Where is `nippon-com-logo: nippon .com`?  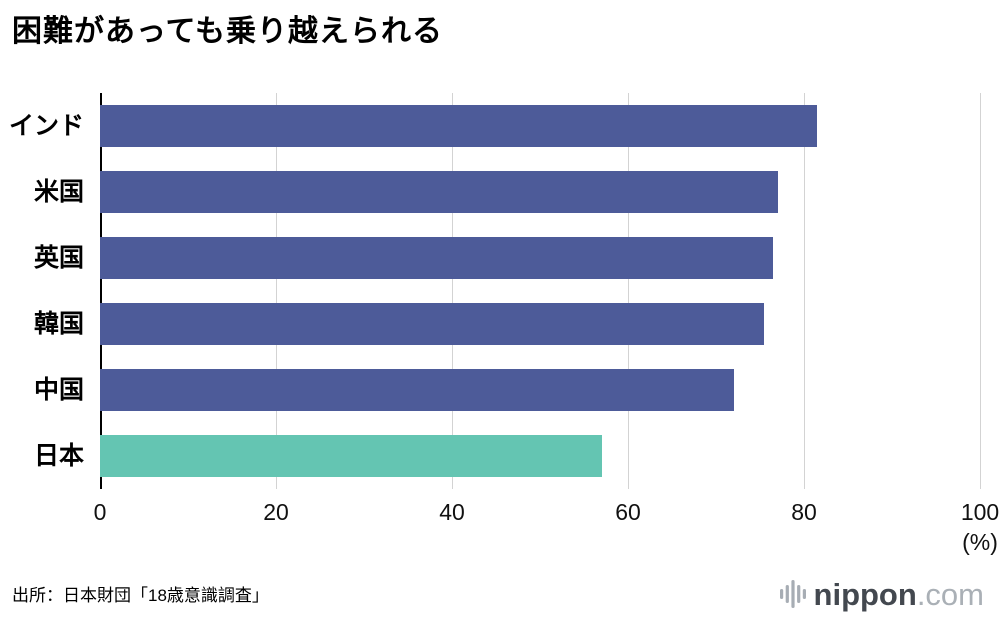
nippon-com-logo: nippon .com is located at coordinates (881, 594).